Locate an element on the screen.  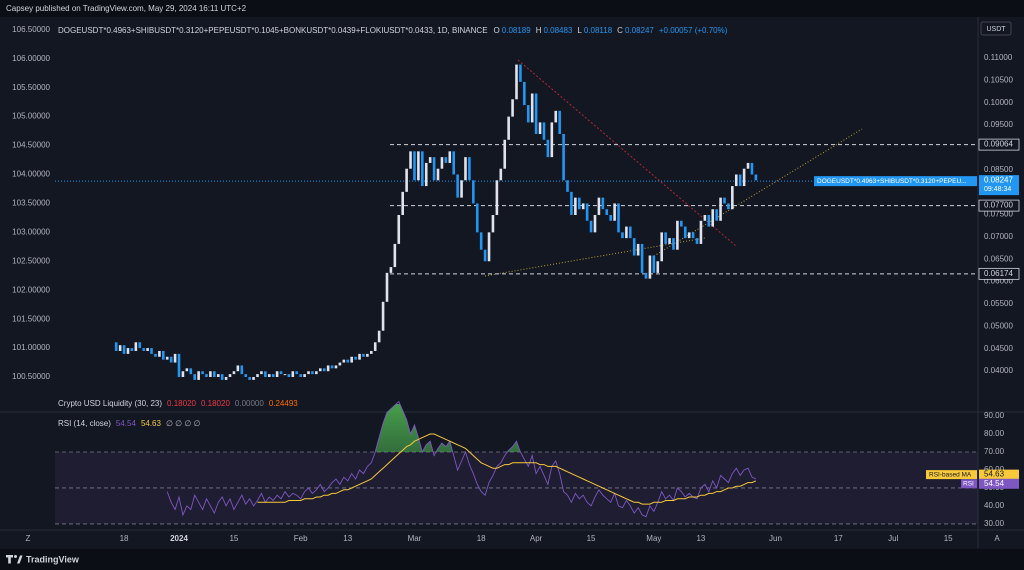
price-countdown: 09:48:34 is located at coordinates (997, 189).